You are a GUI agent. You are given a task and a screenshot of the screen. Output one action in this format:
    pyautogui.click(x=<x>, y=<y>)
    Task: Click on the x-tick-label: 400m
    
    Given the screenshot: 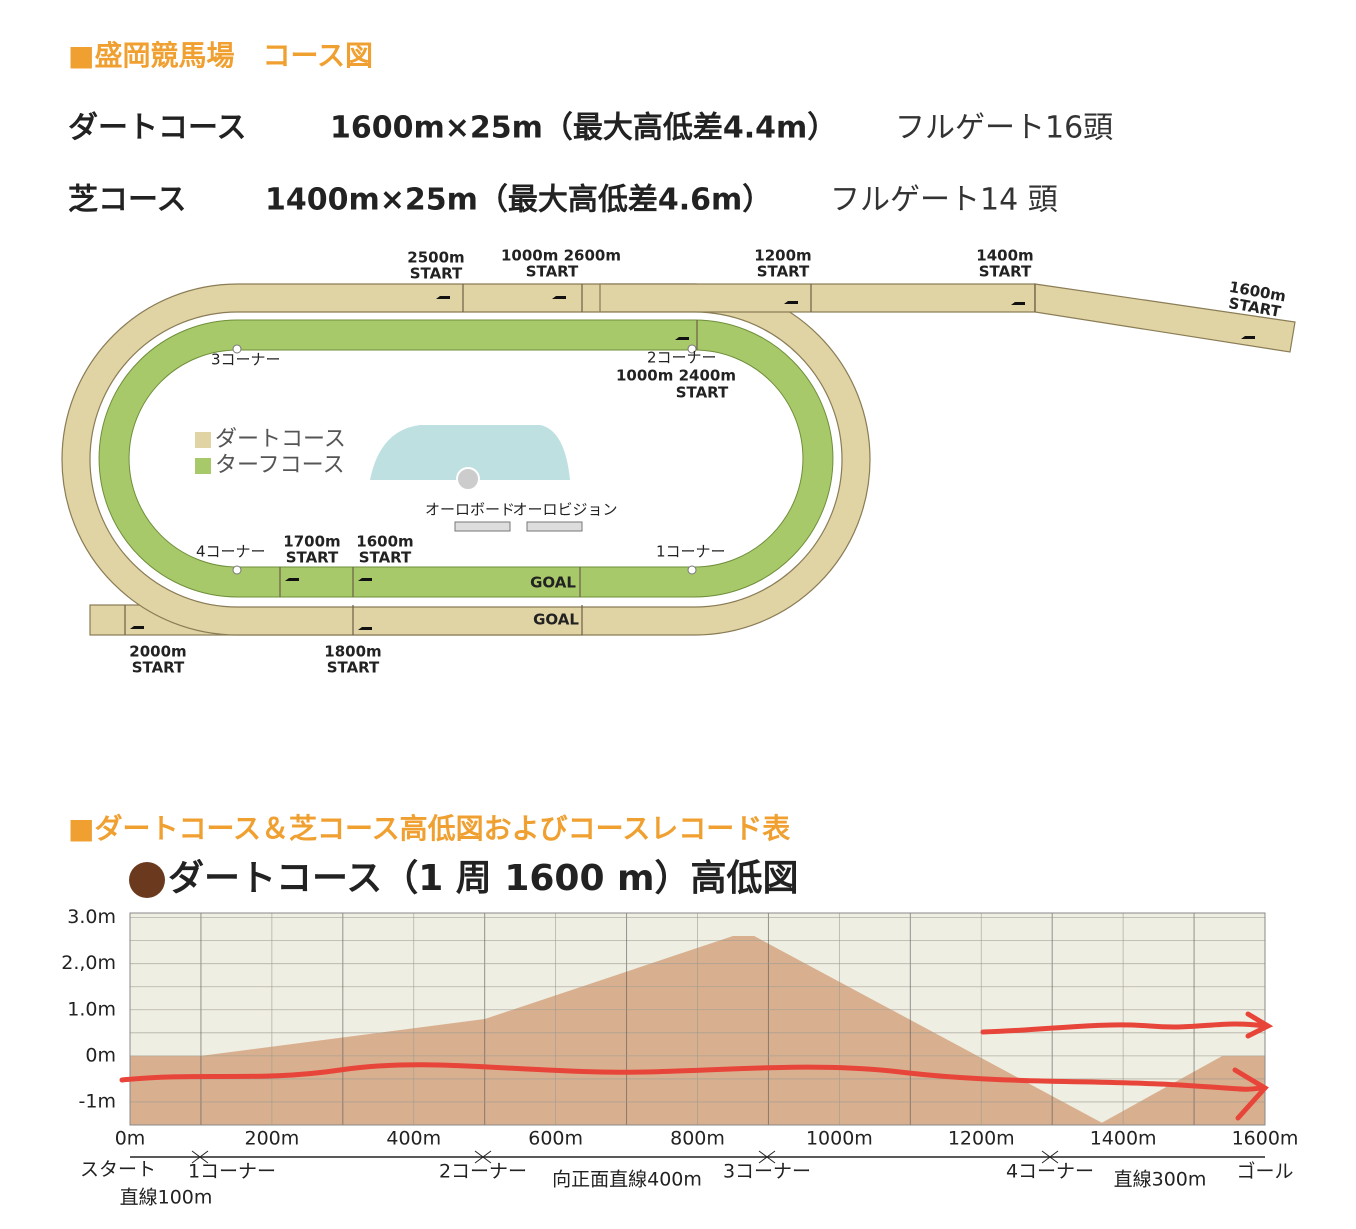 What is the action you would take?
    pyautogui.click(x=413, y=1139)
    